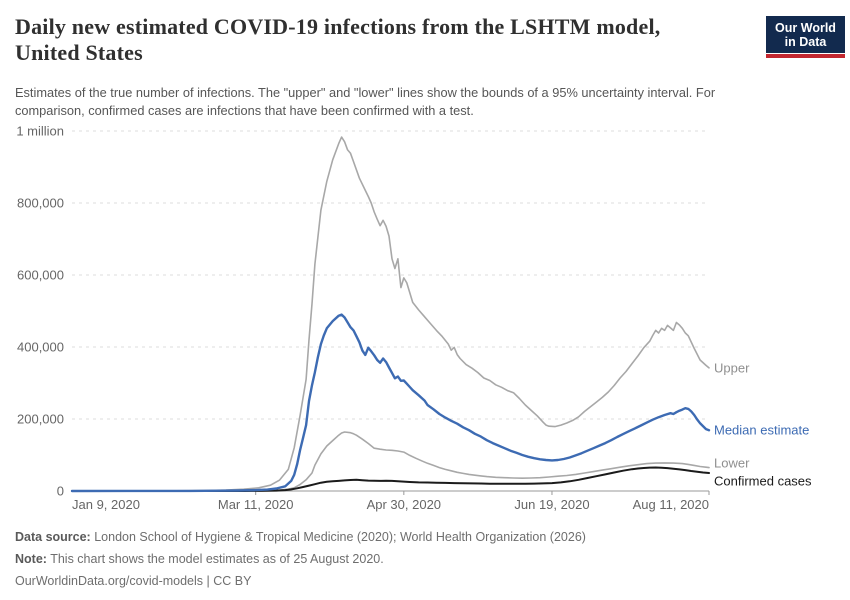 This screenshot has width=850, height=600. What do you see at coordinates (805, 56) in the screenshot?
I see `owid-logo-red-bar` at bounding box center [805, 56].